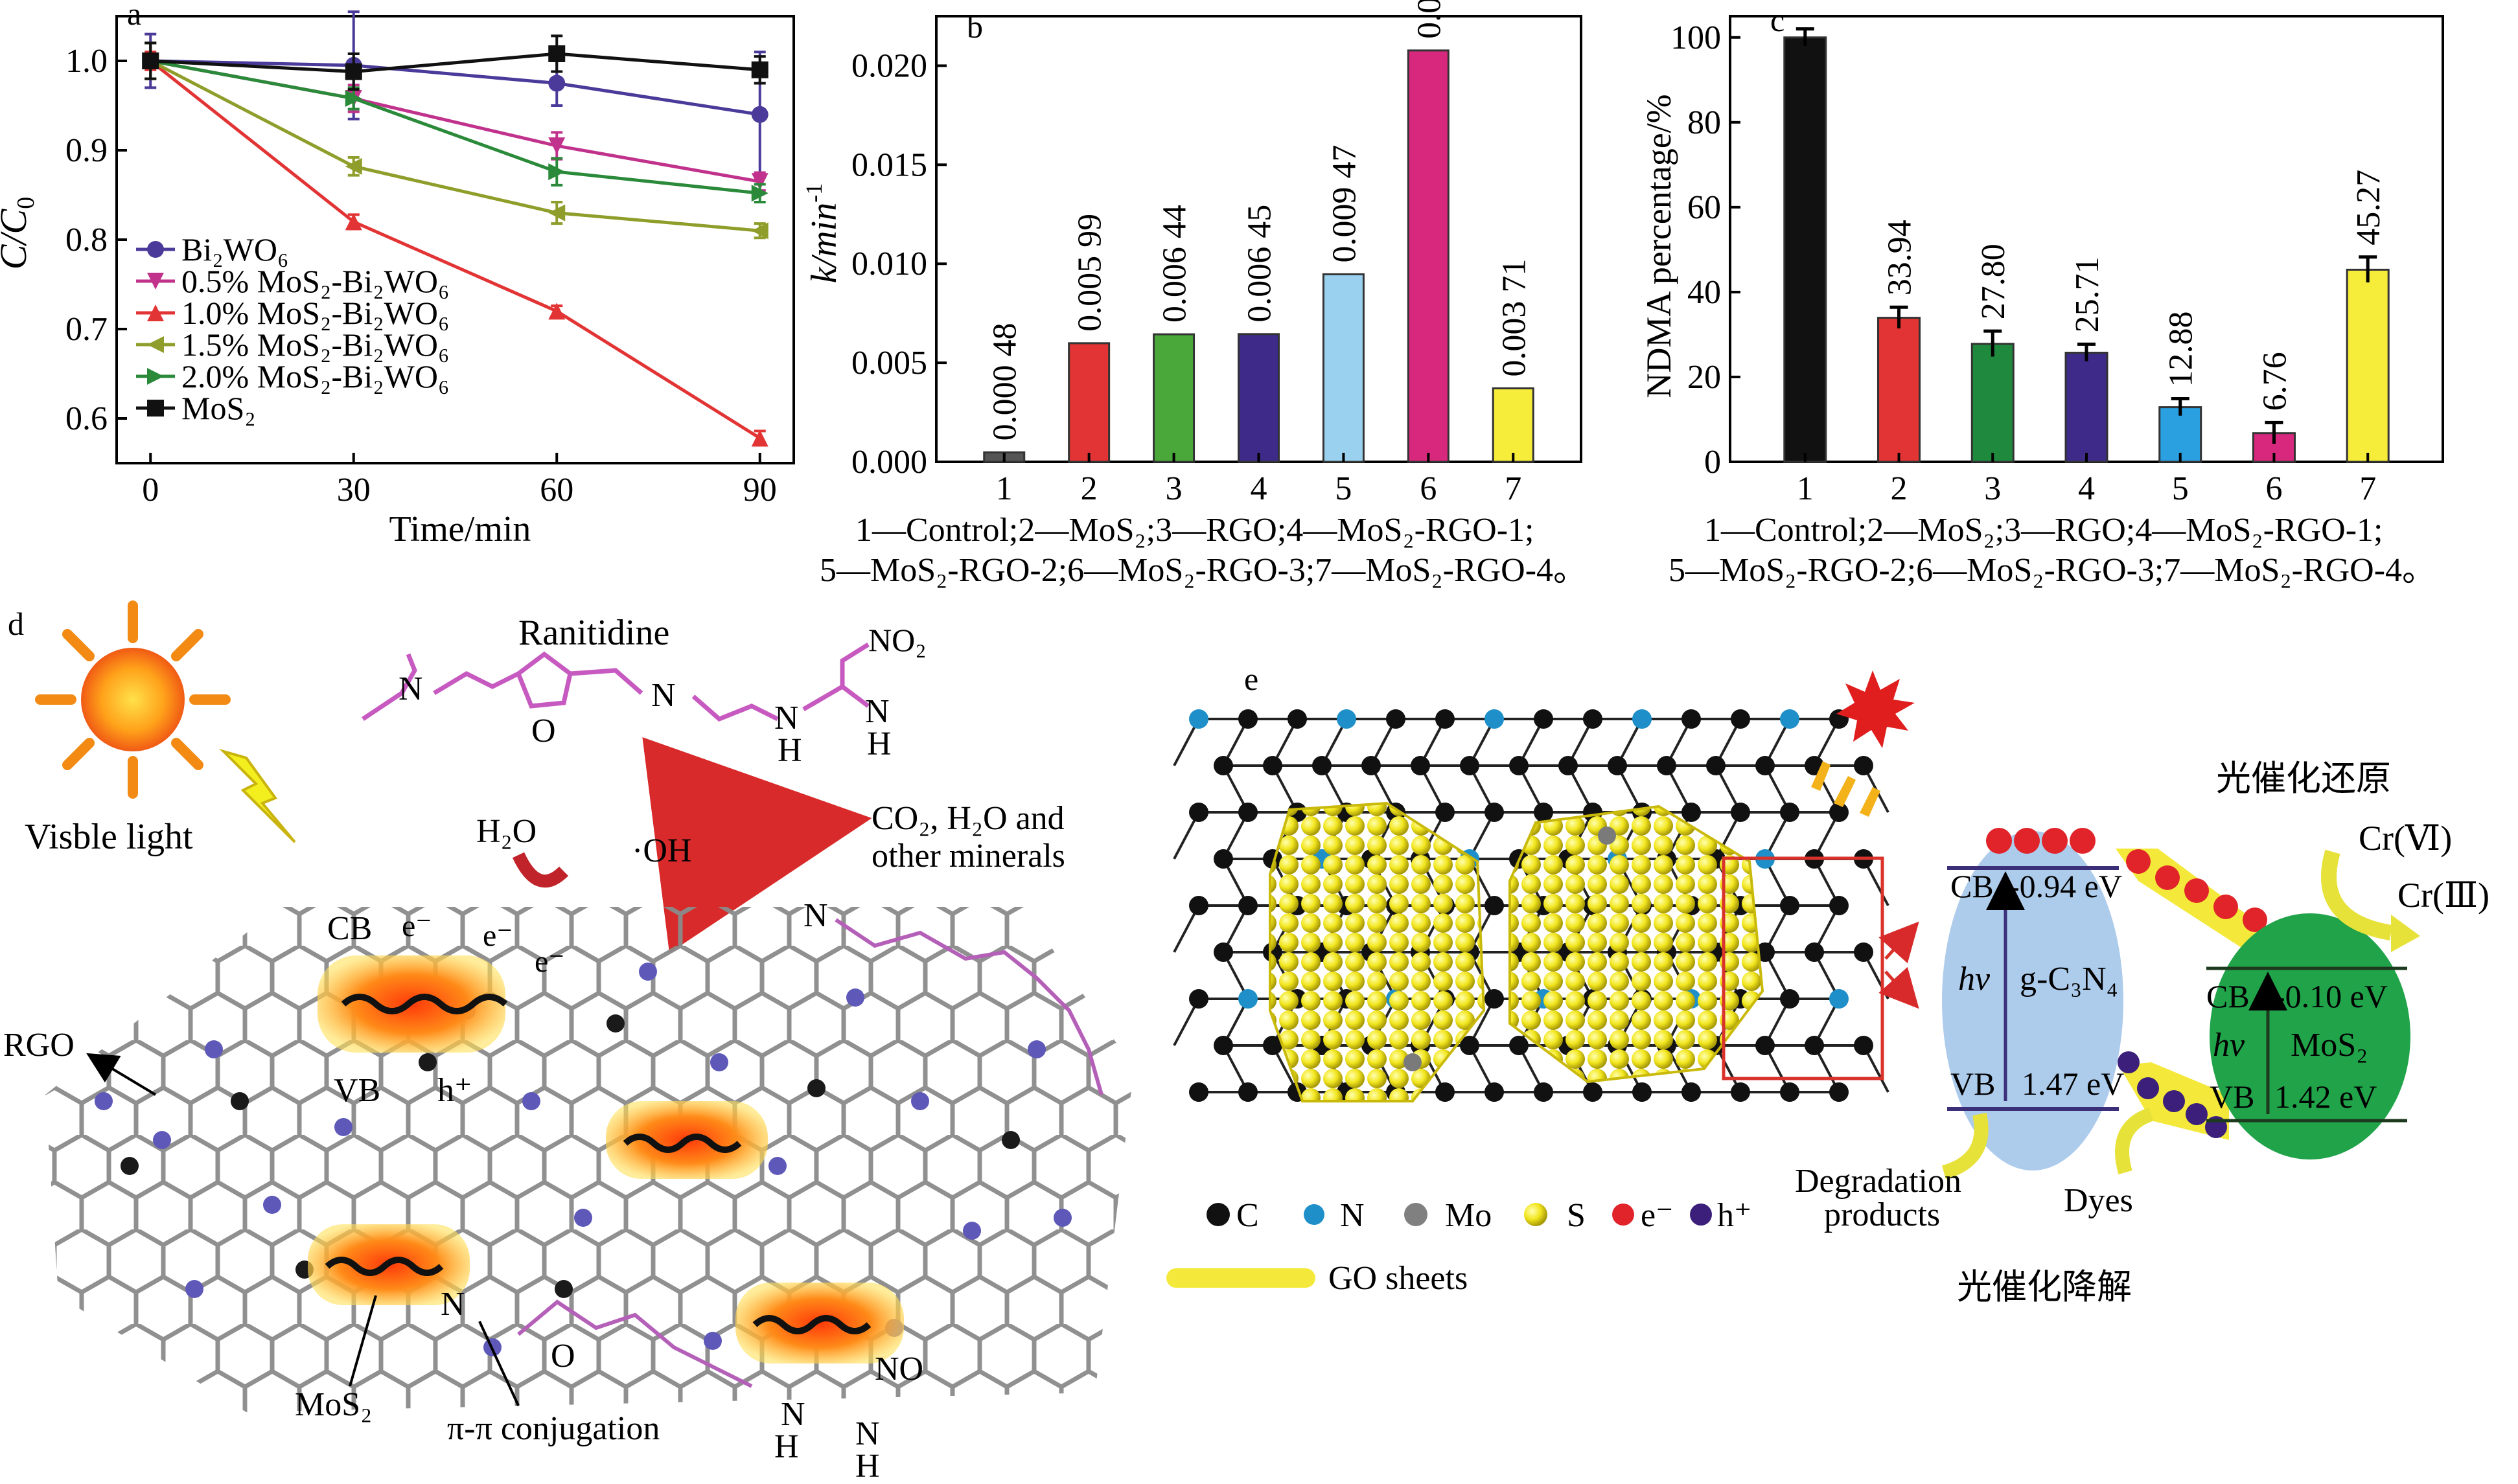  What do you see at coordinates (2443, 895) in the screenshot?
I see `cr3-label: Cr(Ⅲ)` at bounding box center [2443, 895].